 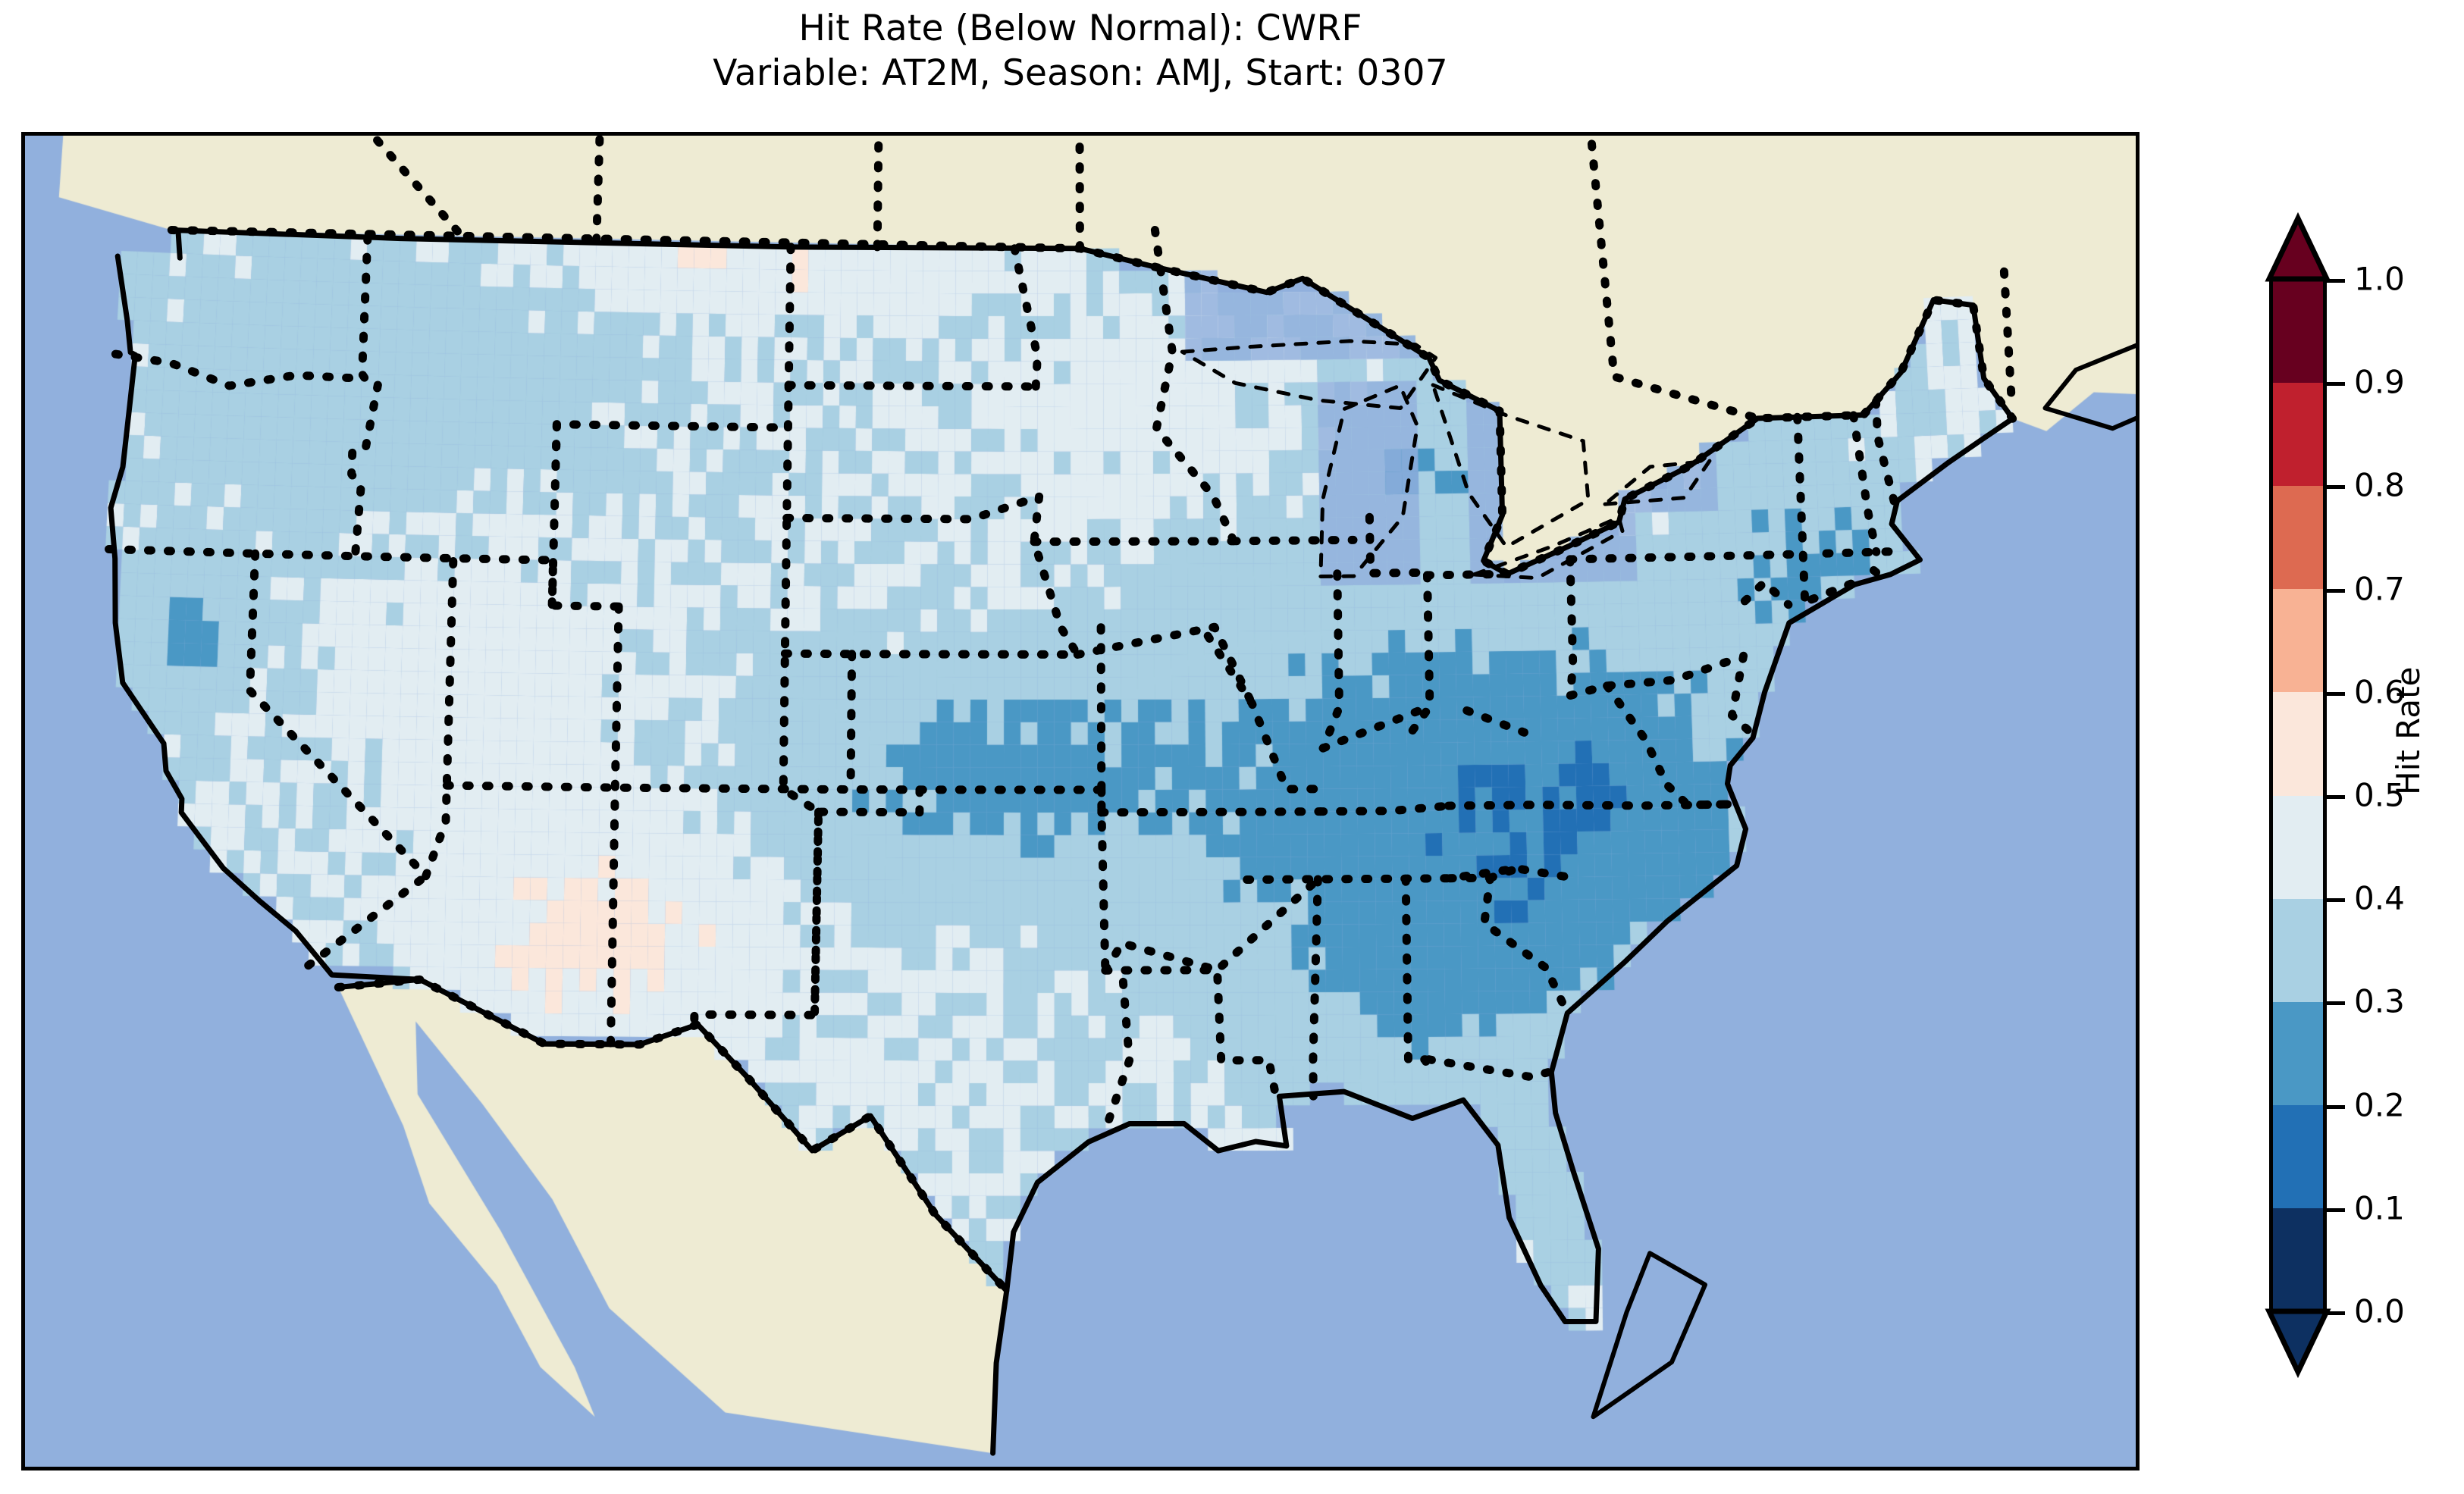 What do you see at coordinates (2336, 487) in the screenshot?
I see `colorbar-tick-0.8` at bounding box center [2336, 487].